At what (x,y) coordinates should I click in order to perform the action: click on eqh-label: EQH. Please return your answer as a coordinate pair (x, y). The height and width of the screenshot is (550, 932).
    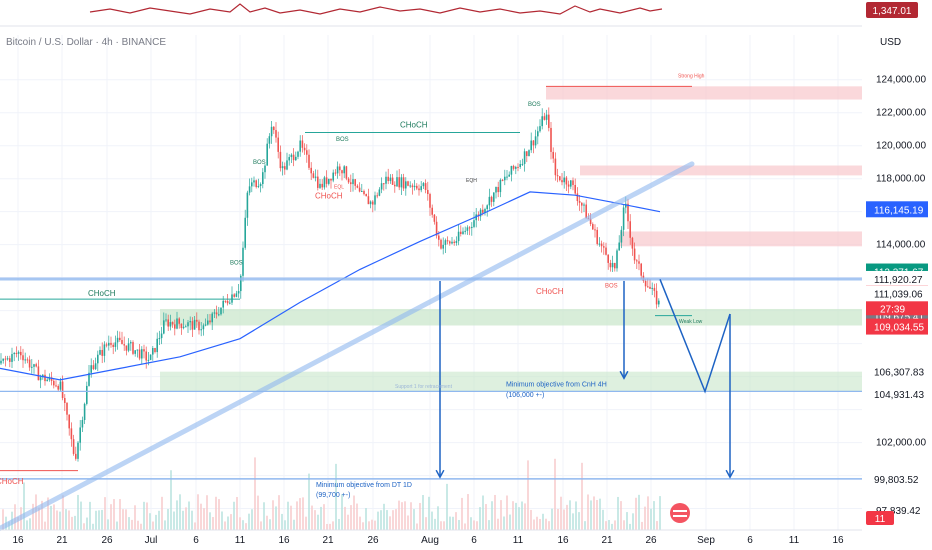
    Looking at the image, I should click on (471, 181).